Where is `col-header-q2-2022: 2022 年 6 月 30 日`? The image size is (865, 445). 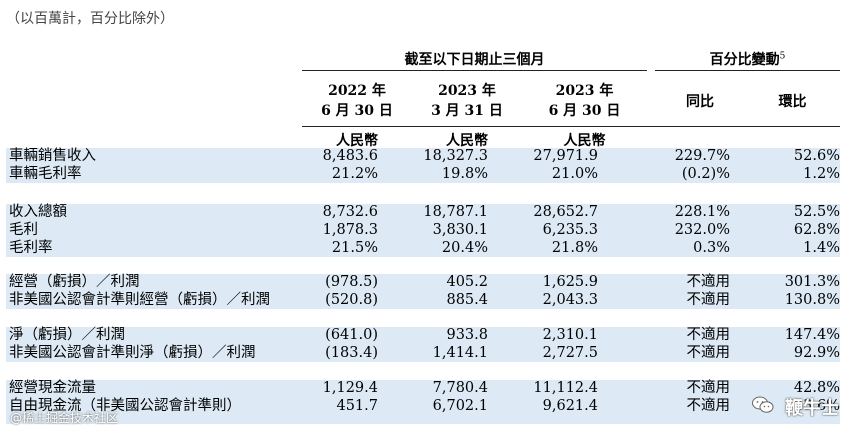 col-header-q2-2022: 2022 年 6 月 30 日 is located at coordinates (357, 100).